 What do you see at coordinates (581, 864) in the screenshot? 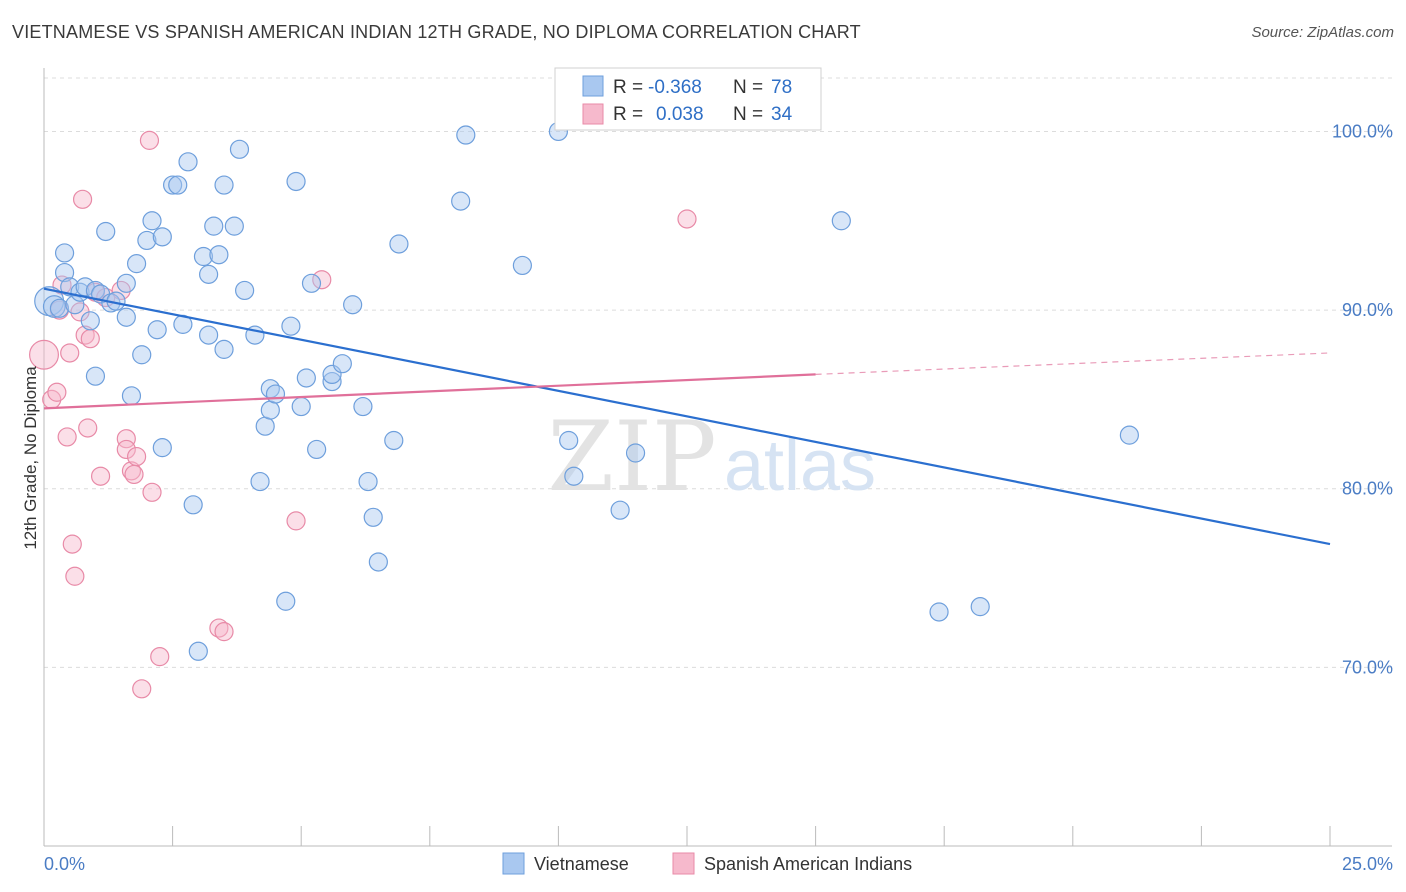
I see `bottom-legend-vietnamese: Vietnamese` at bounding box center [581, 864].